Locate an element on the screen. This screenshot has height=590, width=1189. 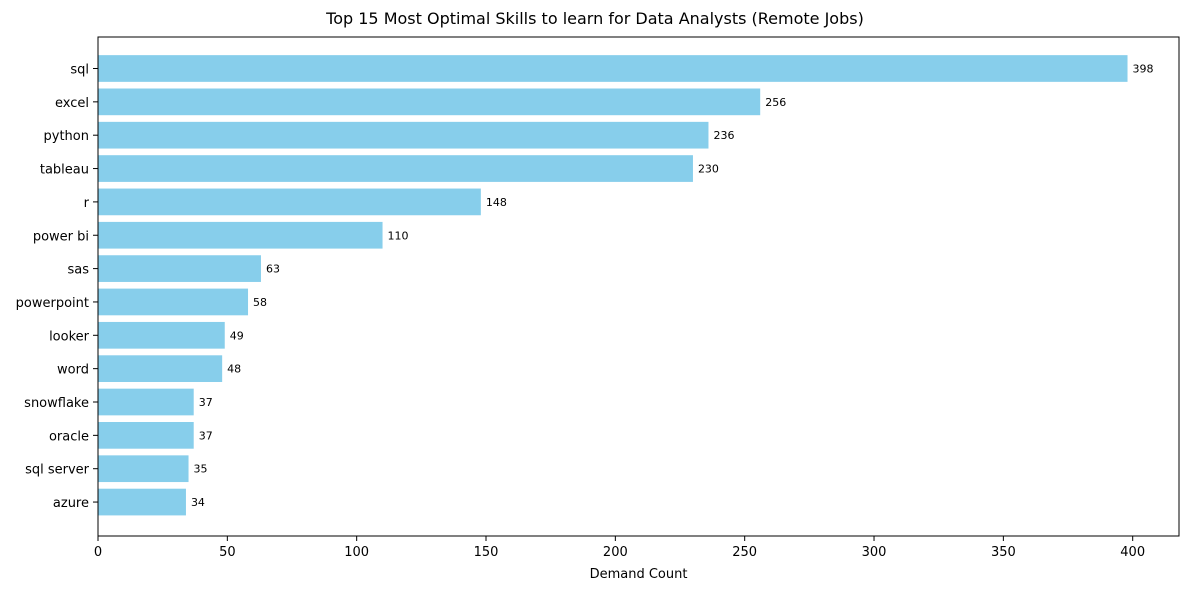
y-tick-label: word is located at coordinates (73, 370).